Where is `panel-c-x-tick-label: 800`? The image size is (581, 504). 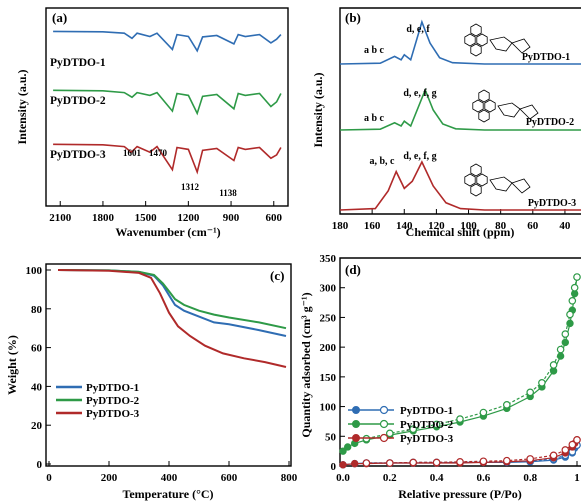
panel-c-x-tick-label: 800 is located at coordinates (289, 478).